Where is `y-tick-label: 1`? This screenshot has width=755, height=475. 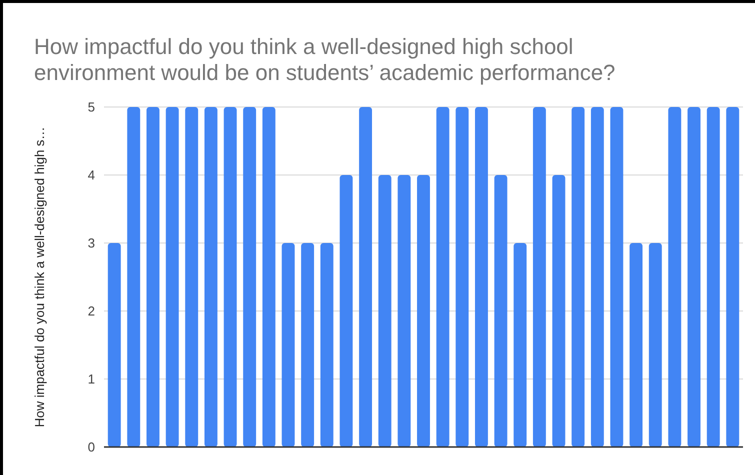 y-tick-label: 1 is located at coordinates (91, 379).